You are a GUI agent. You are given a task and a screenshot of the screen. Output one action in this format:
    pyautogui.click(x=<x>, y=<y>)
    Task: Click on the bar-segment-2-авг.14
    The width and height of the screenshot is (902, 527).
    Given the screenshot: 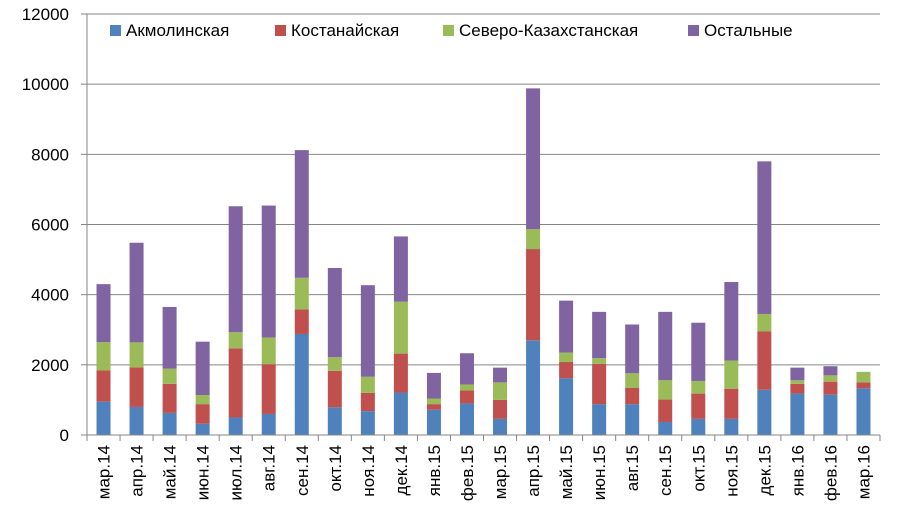 What is the action you would take?
    pyautogui.click(x=268, y=389)
    